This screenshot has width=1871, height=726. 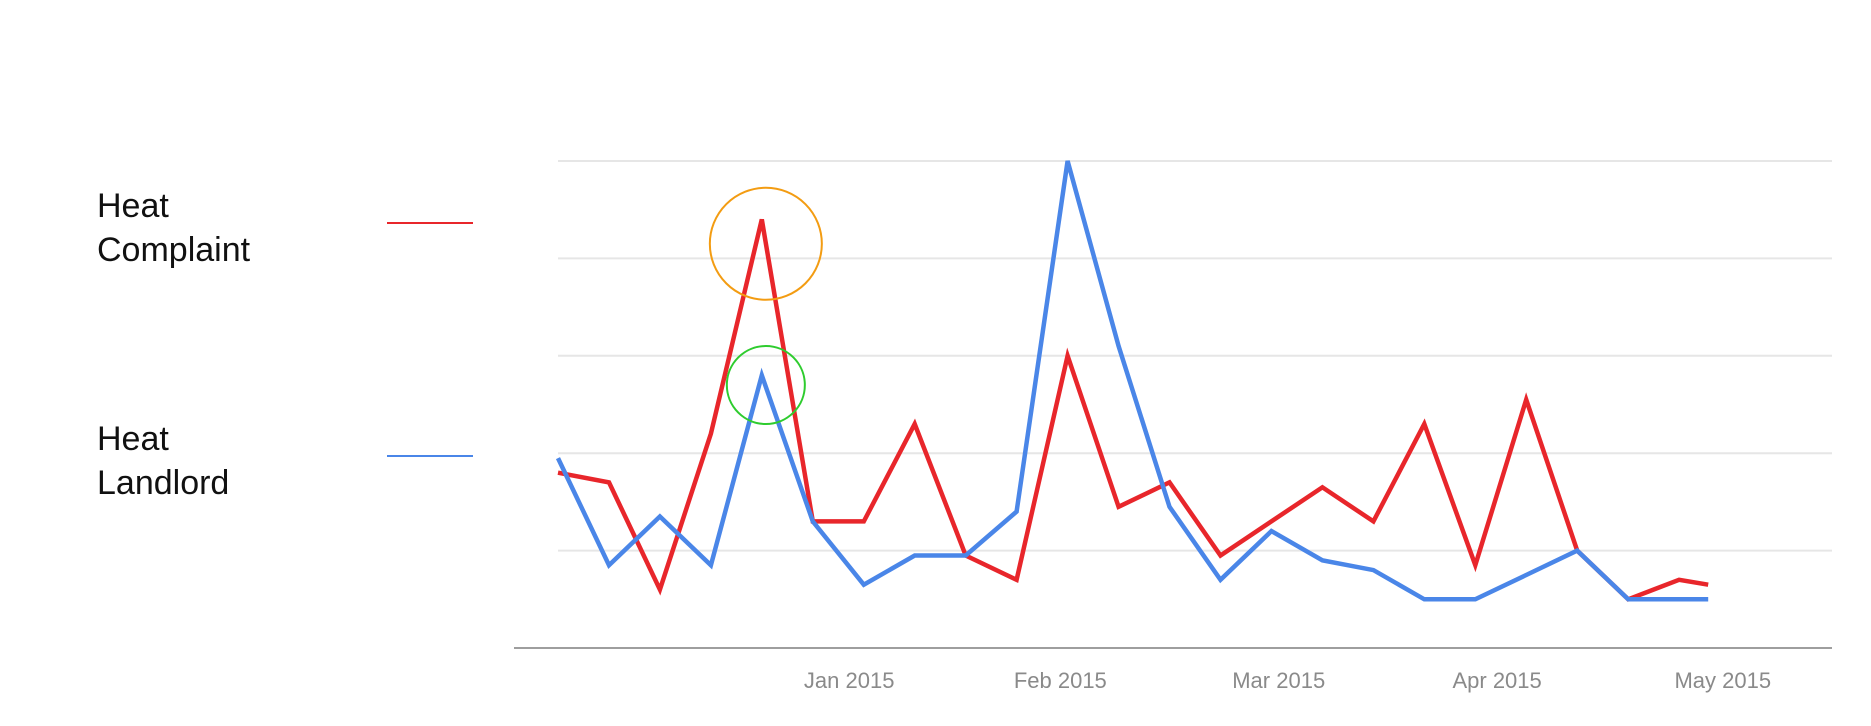 What do you see at coordinates (430, 223) in the screenshot?
I see `legend-swatch-heat-complaint` at bounding box center [430, 223].